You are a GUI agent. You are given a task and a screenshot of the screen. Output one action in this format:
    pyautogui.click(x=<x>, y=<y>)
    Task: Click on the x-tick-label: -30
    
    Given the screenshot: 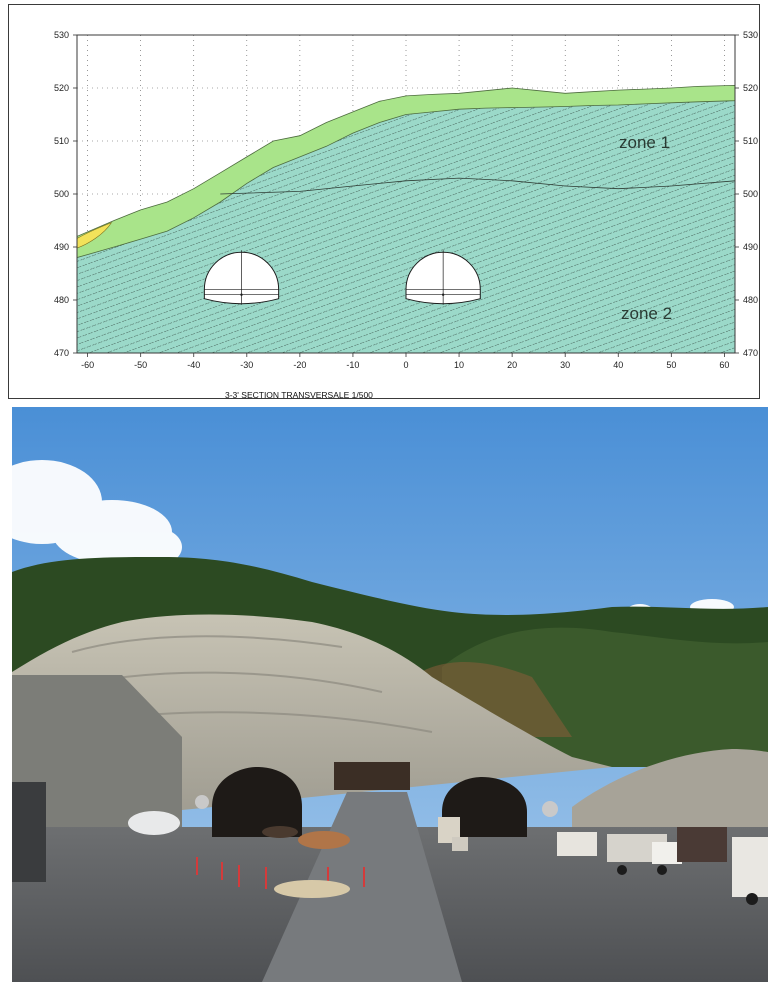 What is the action you would take?
    pyautogui.click(x=246, y=365)
    